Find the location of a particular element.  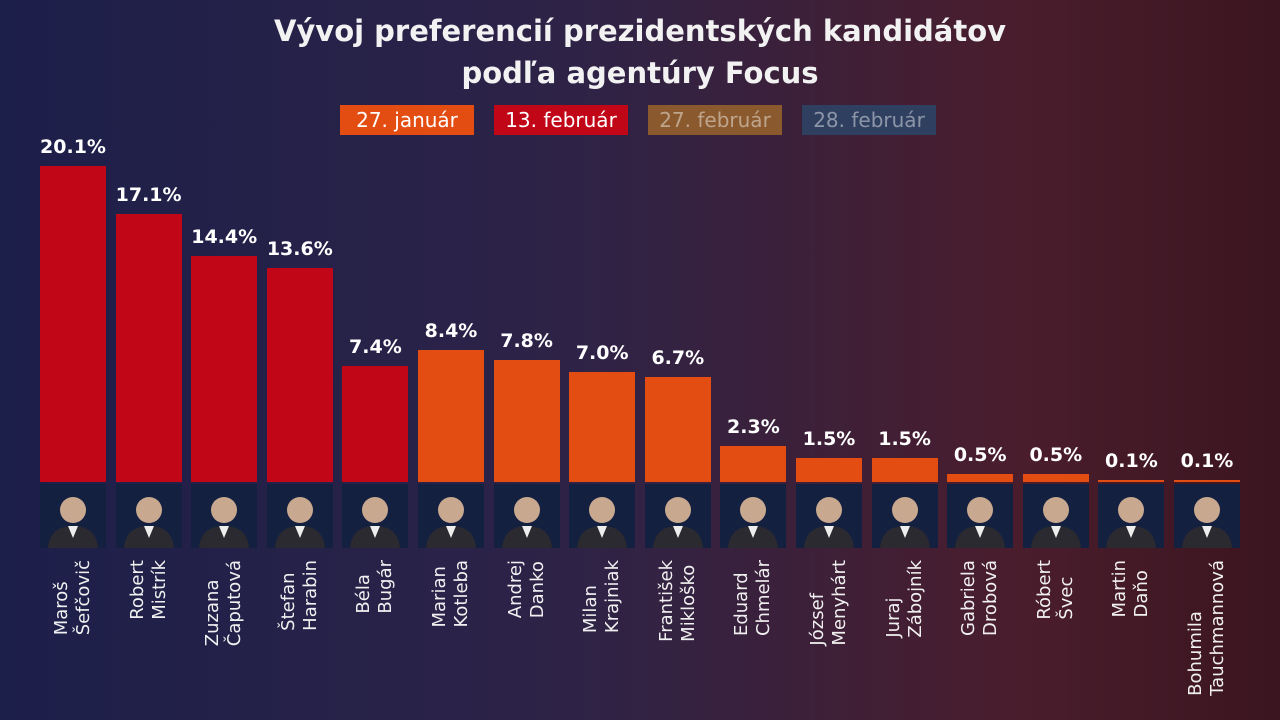

data-label: 2.3% is located at coordinates (753, 426).